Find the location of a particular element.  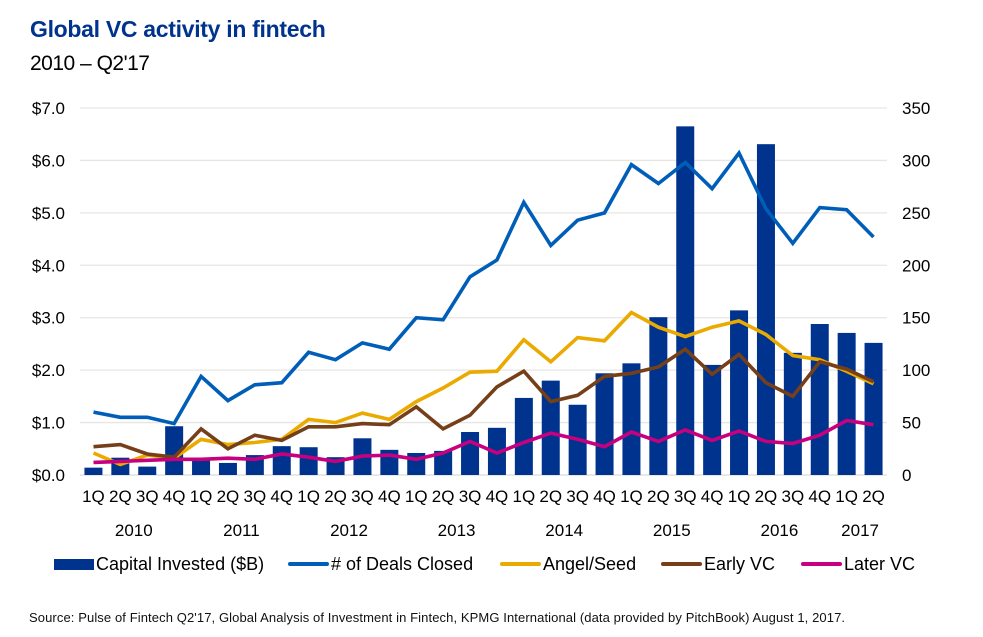

legend-label-deals-closed: # of Deals Closed is located at coordinates (402, 563).